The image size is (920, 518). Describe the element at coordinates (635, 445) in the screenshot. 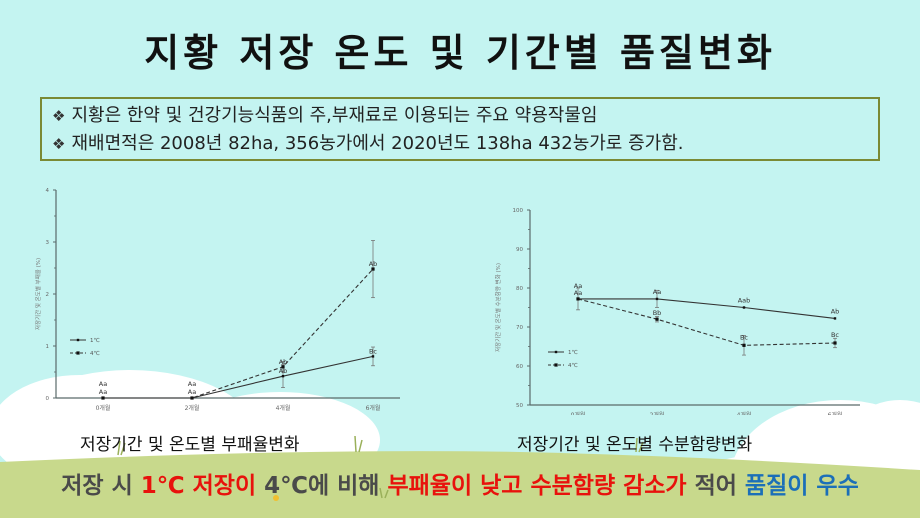

I see `caption-moisture-chart: 저장기간 및 온도별 수분함량변화` at that location.